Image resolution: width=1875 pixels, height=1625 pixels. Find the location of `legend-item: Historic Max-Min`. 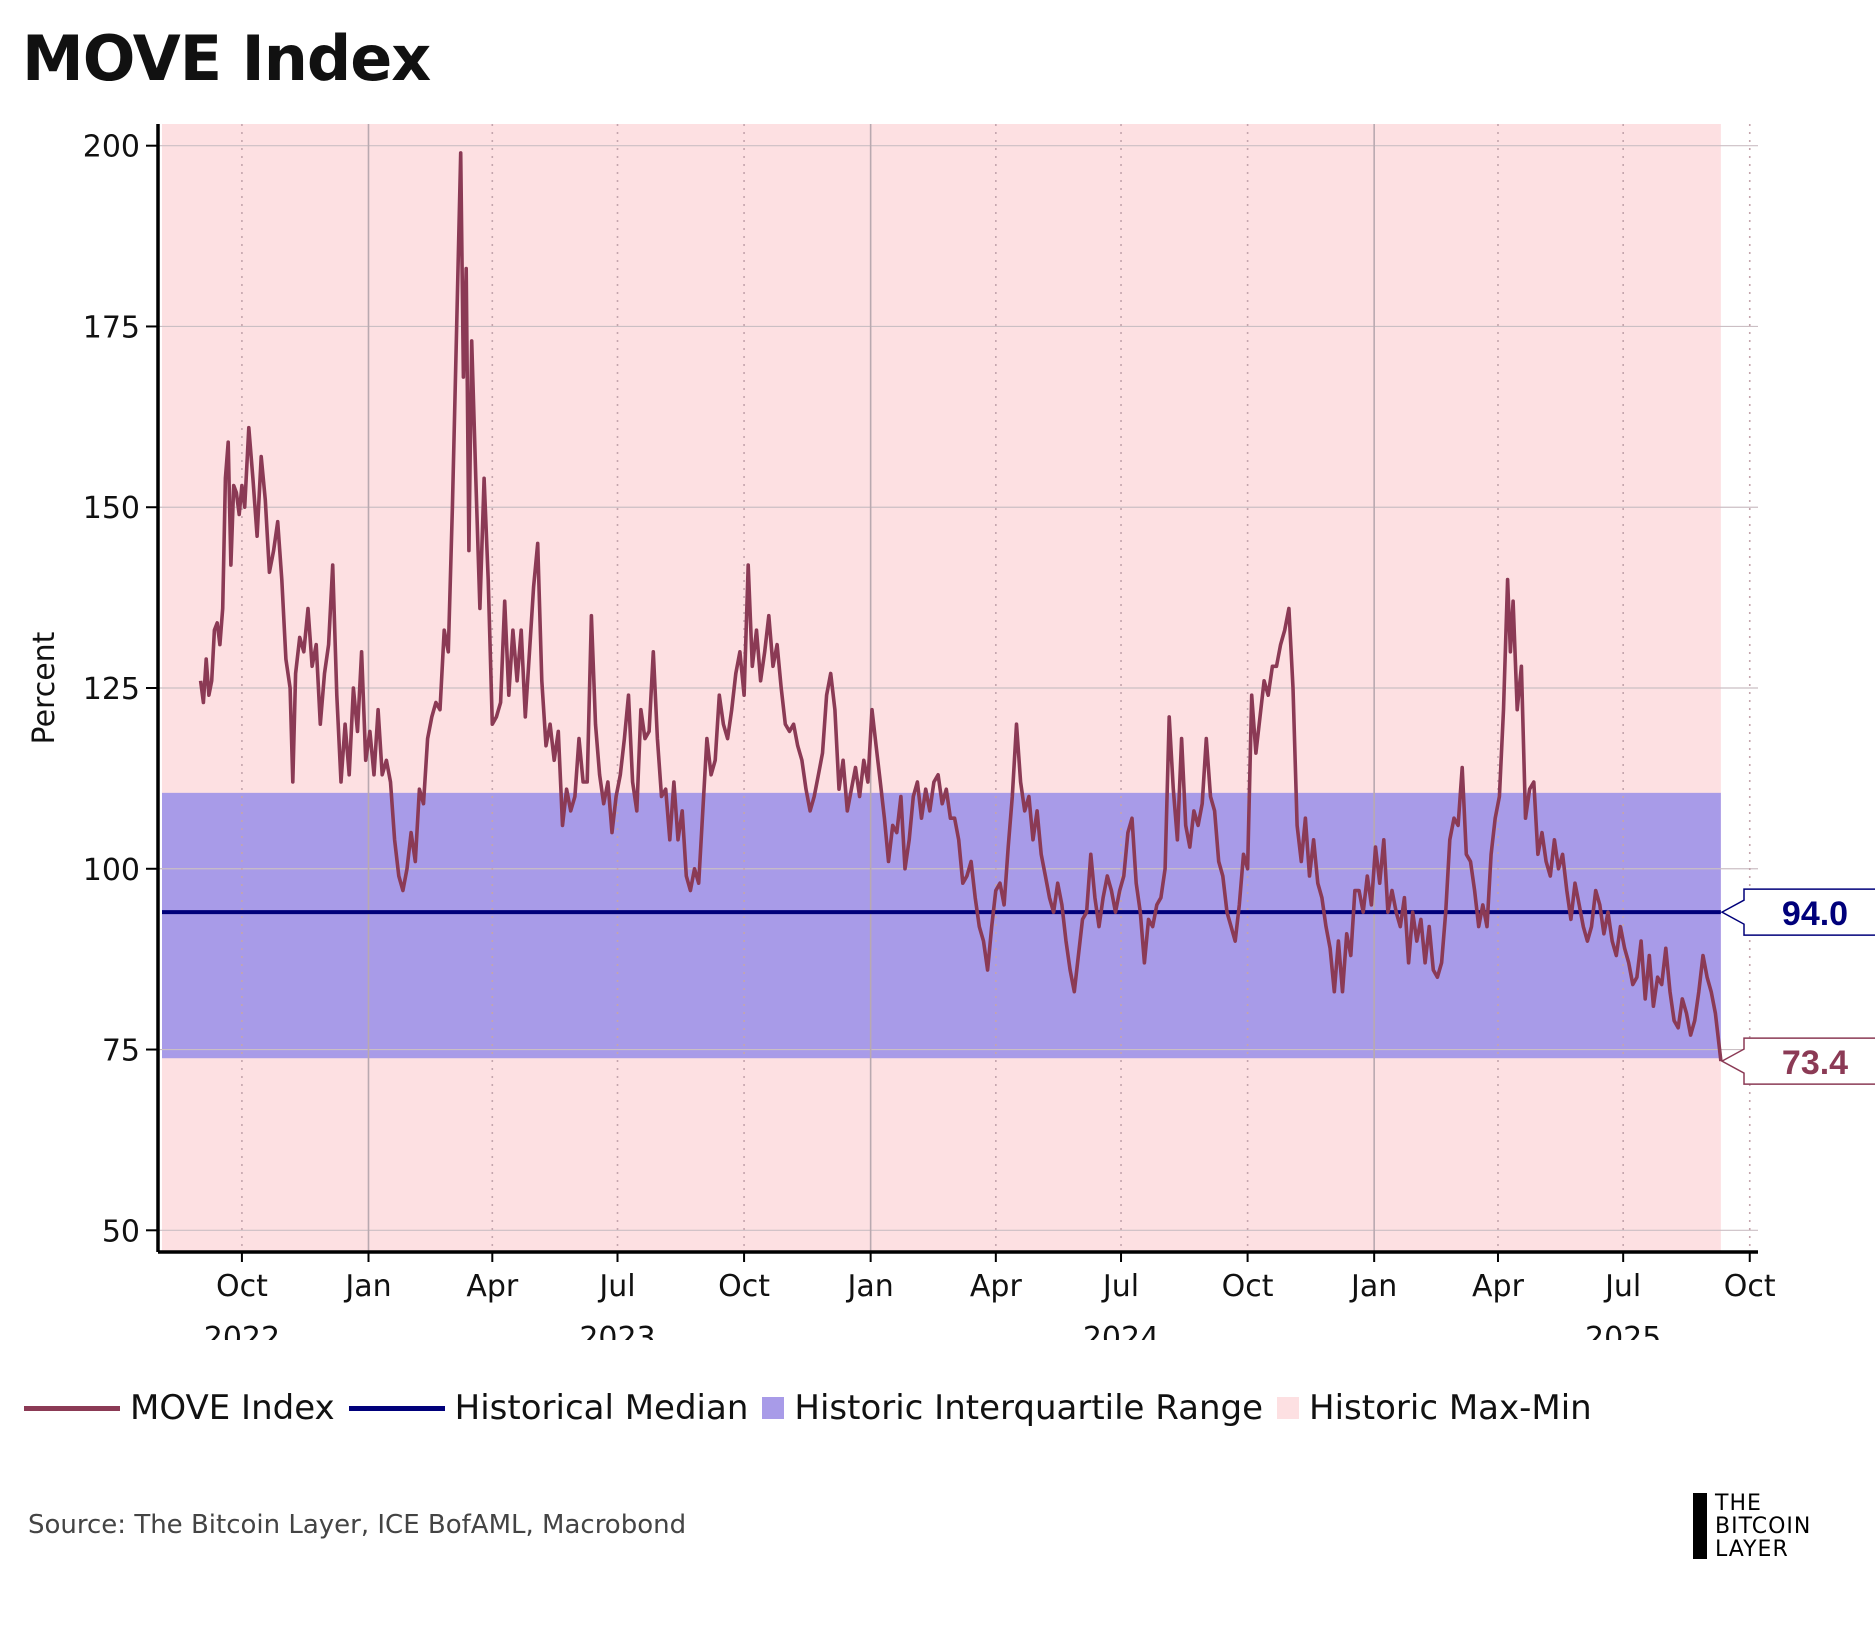

legend-item: Historic Max-Min is located at coordinates (1434, 1408).